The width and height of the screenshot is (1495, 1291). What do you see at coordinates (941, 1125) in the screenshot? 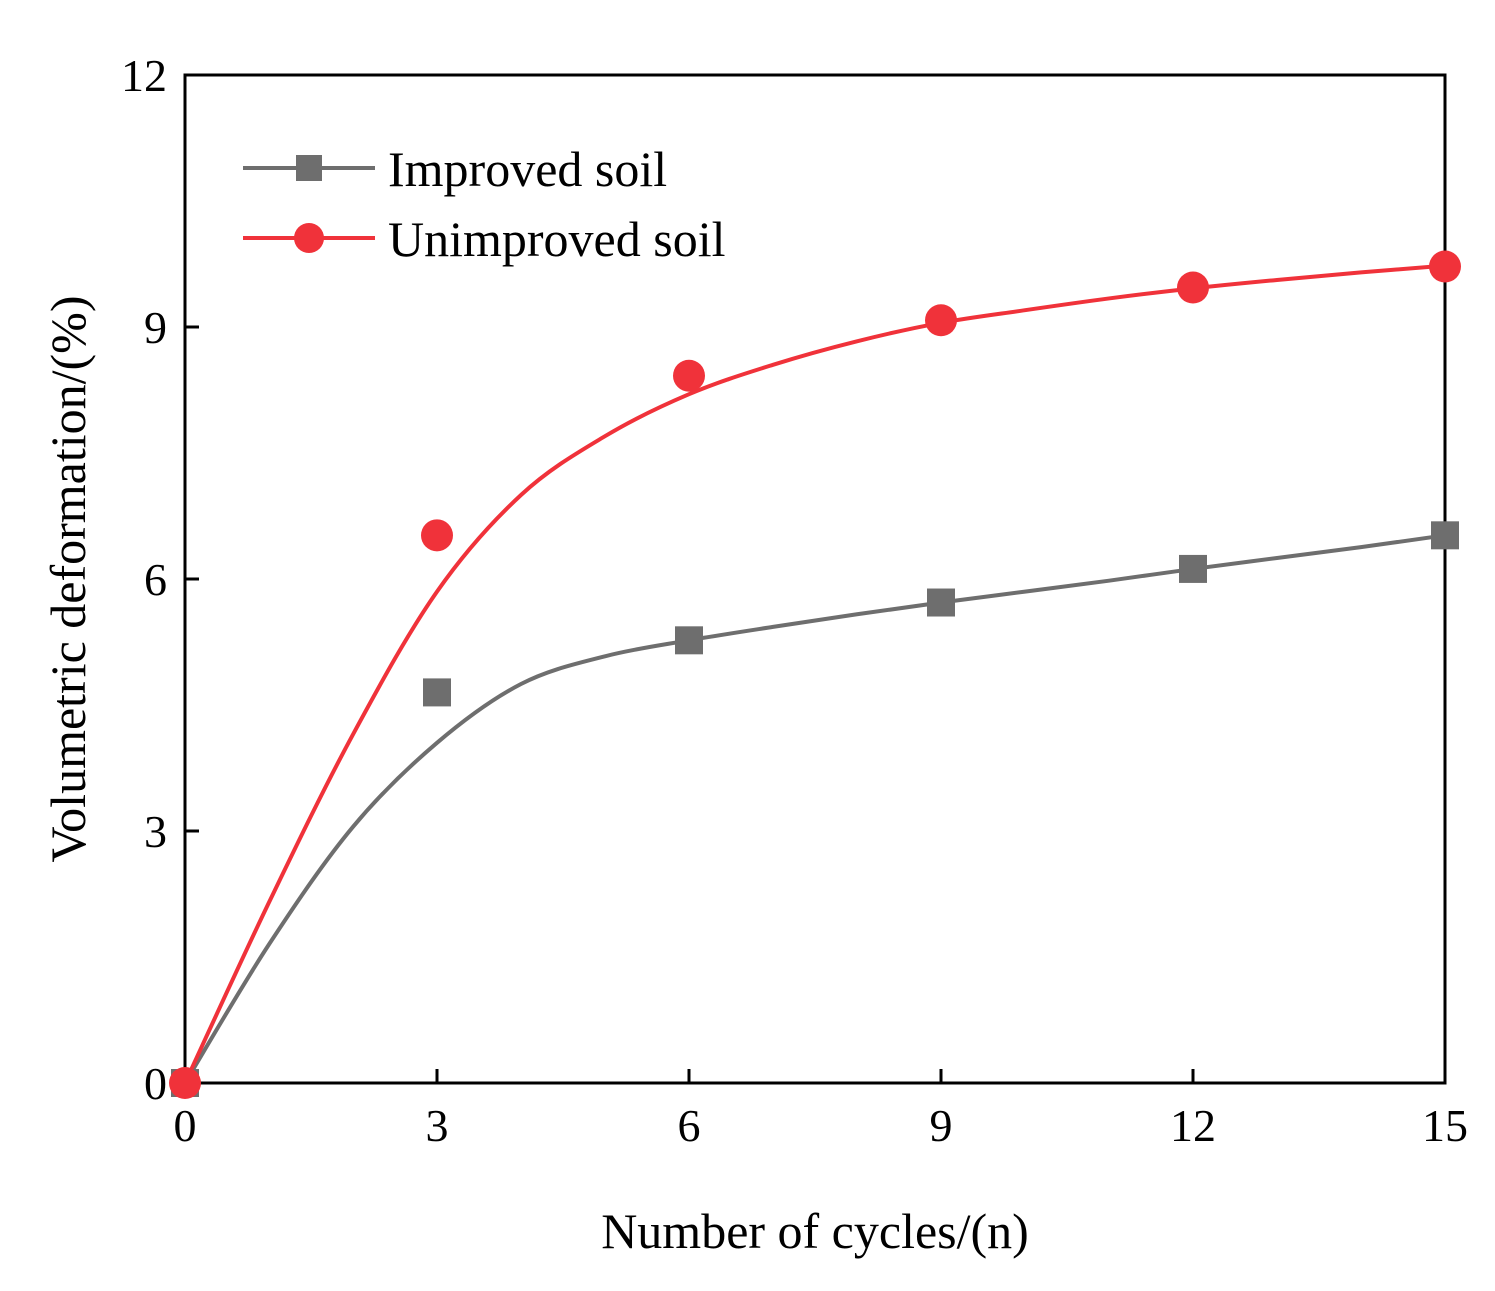
I see `x-tick-label: 9` at bounding box center [941, 1125].